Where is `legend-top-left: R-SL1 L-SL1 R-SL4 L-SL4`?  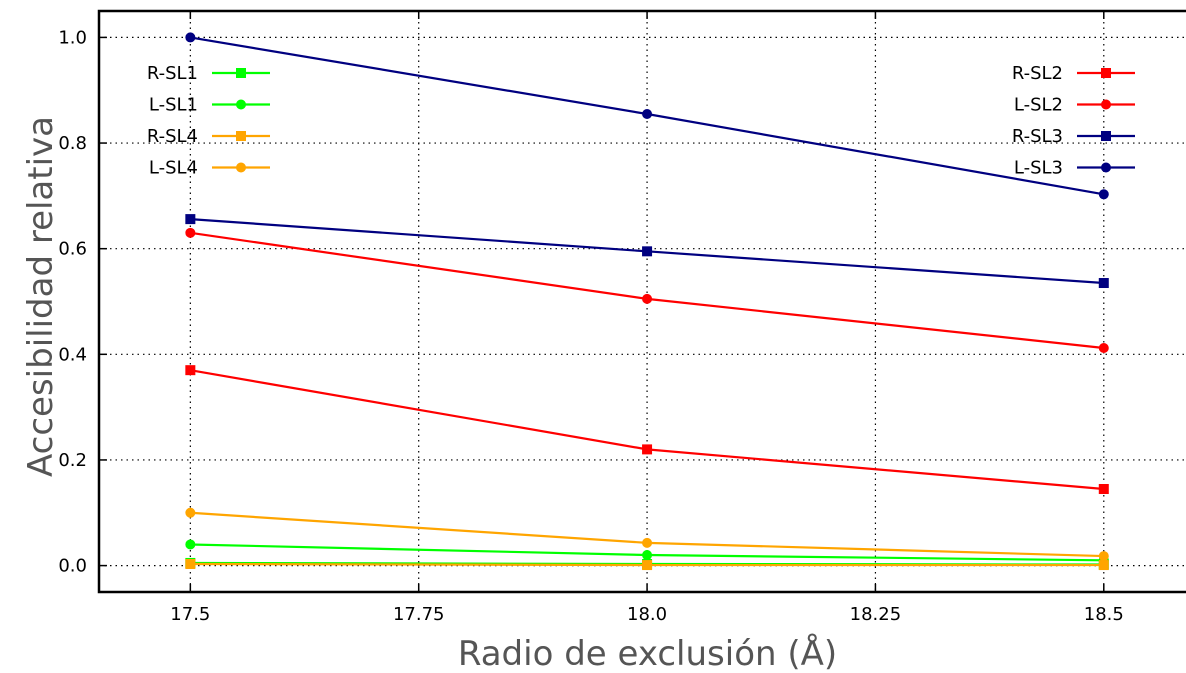
legend-top-left: R-SL1 L-SL1 R-SL4 L-SL4 is located at coordinates (208, 121).